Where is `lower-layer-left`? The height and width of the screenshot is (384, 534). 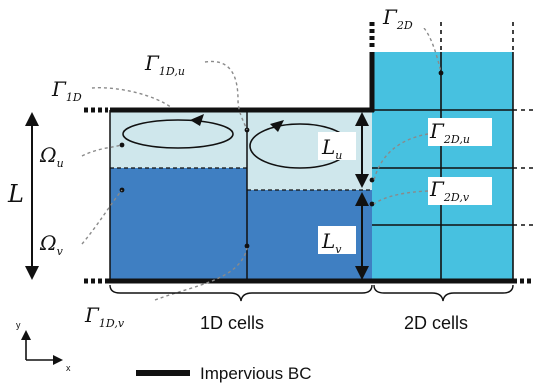 lower-layer-left is located at coordinates (178, 224).